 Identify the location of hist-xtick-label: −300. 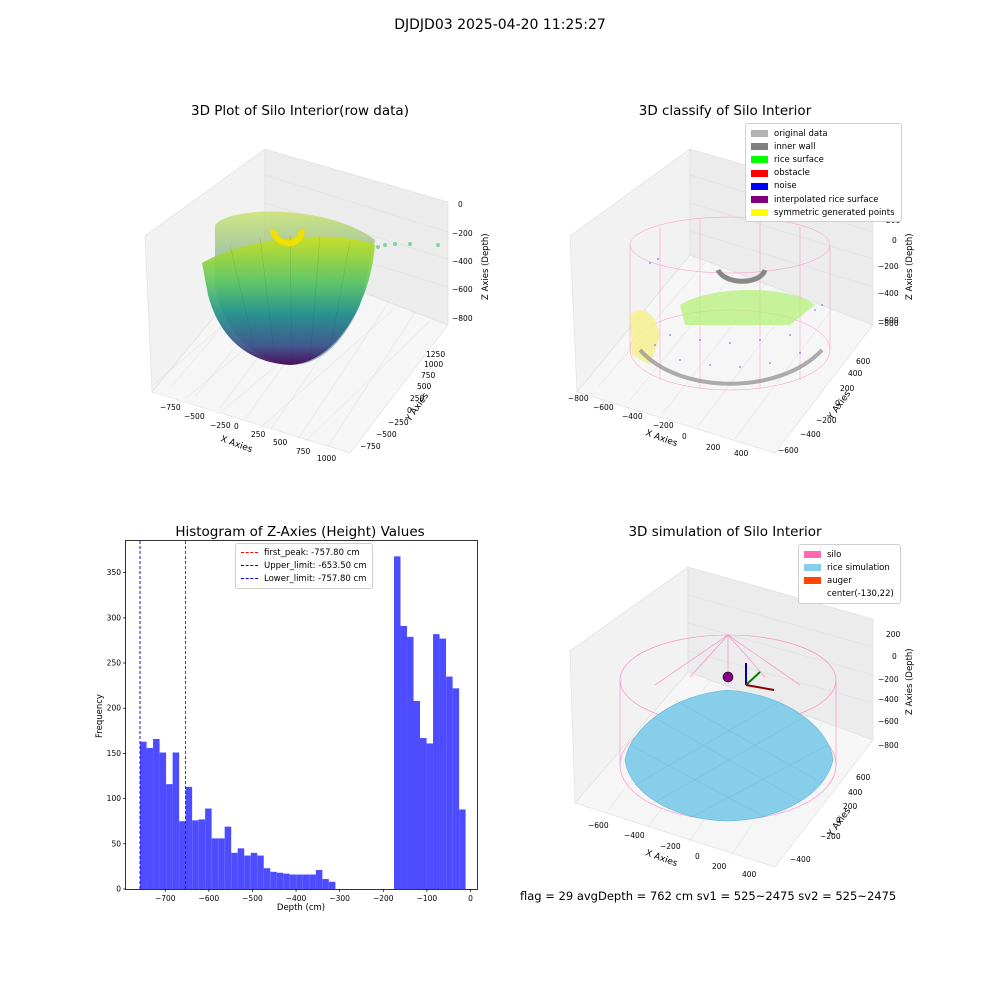
(339, 898).